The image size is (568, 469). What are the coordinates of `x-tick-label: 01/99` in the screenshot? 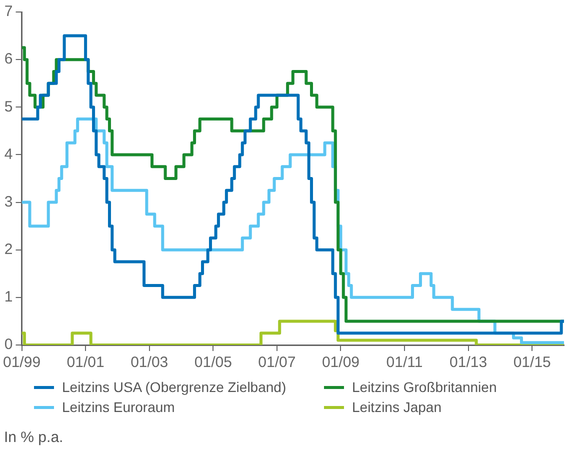 It's located at (21, 363).